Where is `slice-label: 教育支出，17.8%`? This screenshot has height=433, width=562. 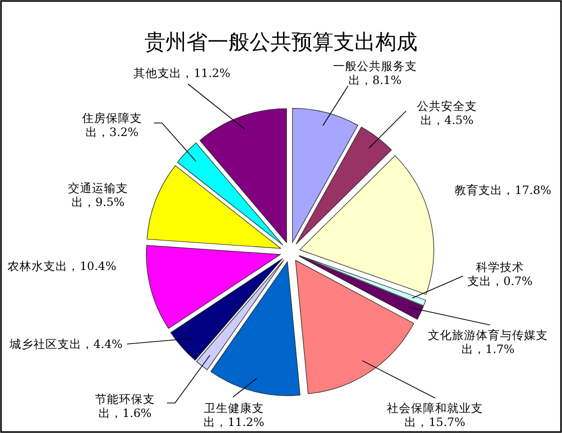
slice-label: 教育支出，17.8% is located at coordinates (503, 190).